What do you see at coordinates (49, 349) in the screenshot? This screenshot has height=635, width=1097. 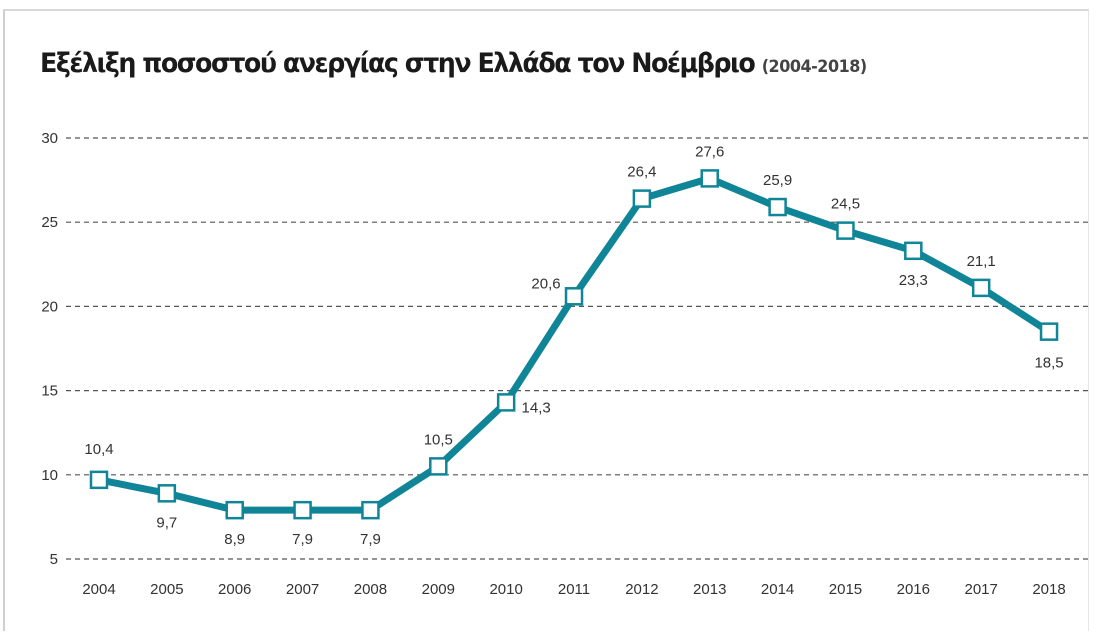 I see `y-axis: 5 10 15 20 25 30` at bounding box center [49, 349].